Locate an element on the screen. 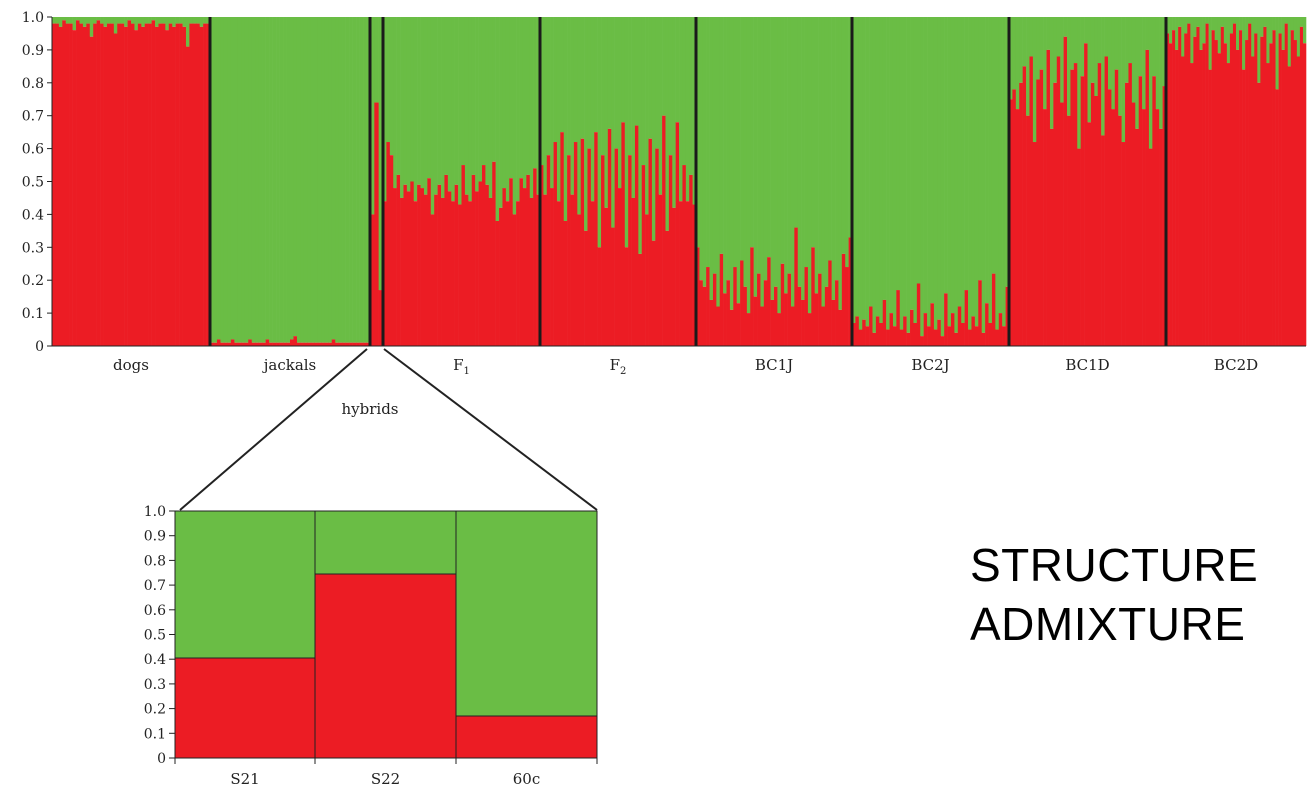 This screenshot has width=1308, height=790. zoom-bar-green is located at coordinates (385, 542).